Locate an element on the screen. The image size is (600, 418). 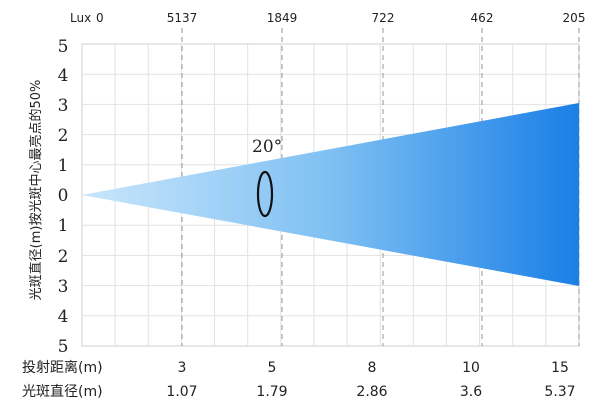
distance-value: 10 is located at coordinates (471, 368).